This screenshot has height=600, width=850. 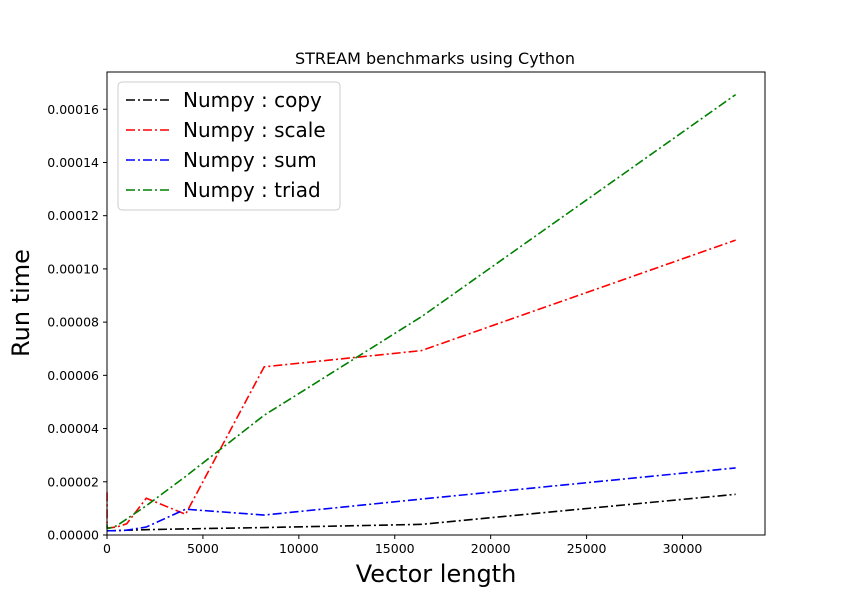 I want to click on legend-label: Numpy : sum, so click(x=250, y=160).